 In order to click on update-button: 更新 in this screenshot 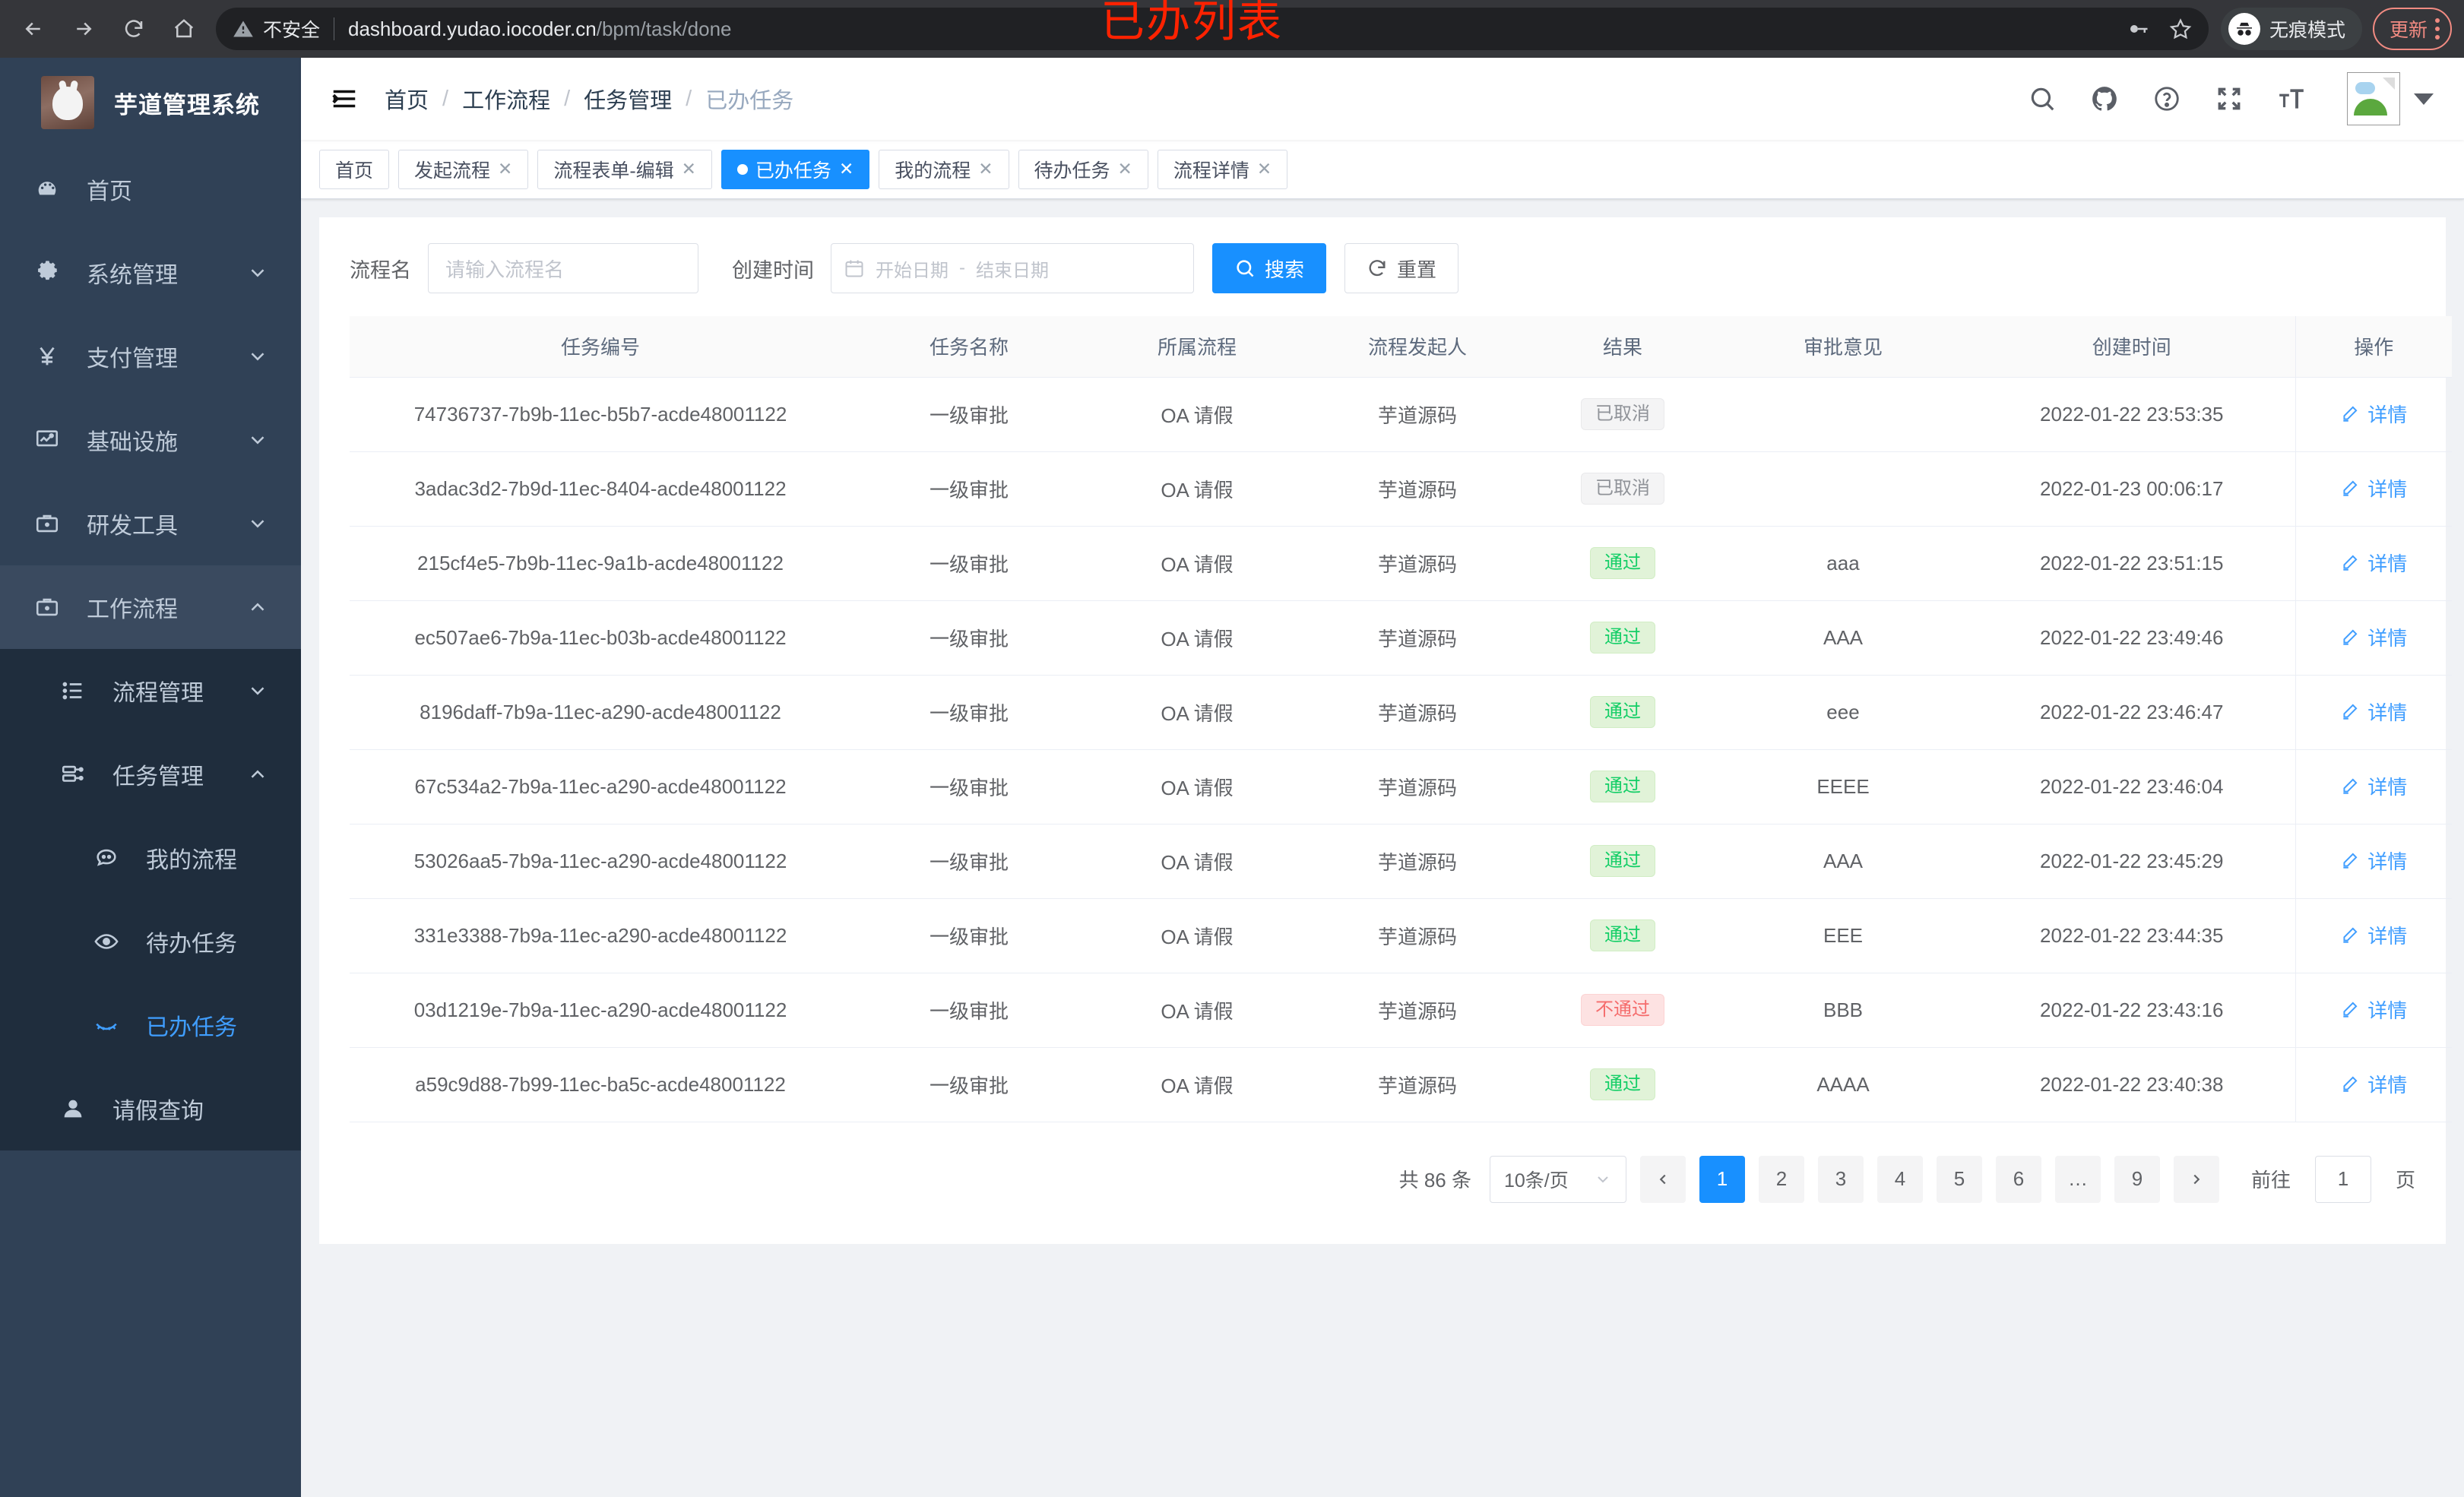, I will do `click(2412, 29)`.